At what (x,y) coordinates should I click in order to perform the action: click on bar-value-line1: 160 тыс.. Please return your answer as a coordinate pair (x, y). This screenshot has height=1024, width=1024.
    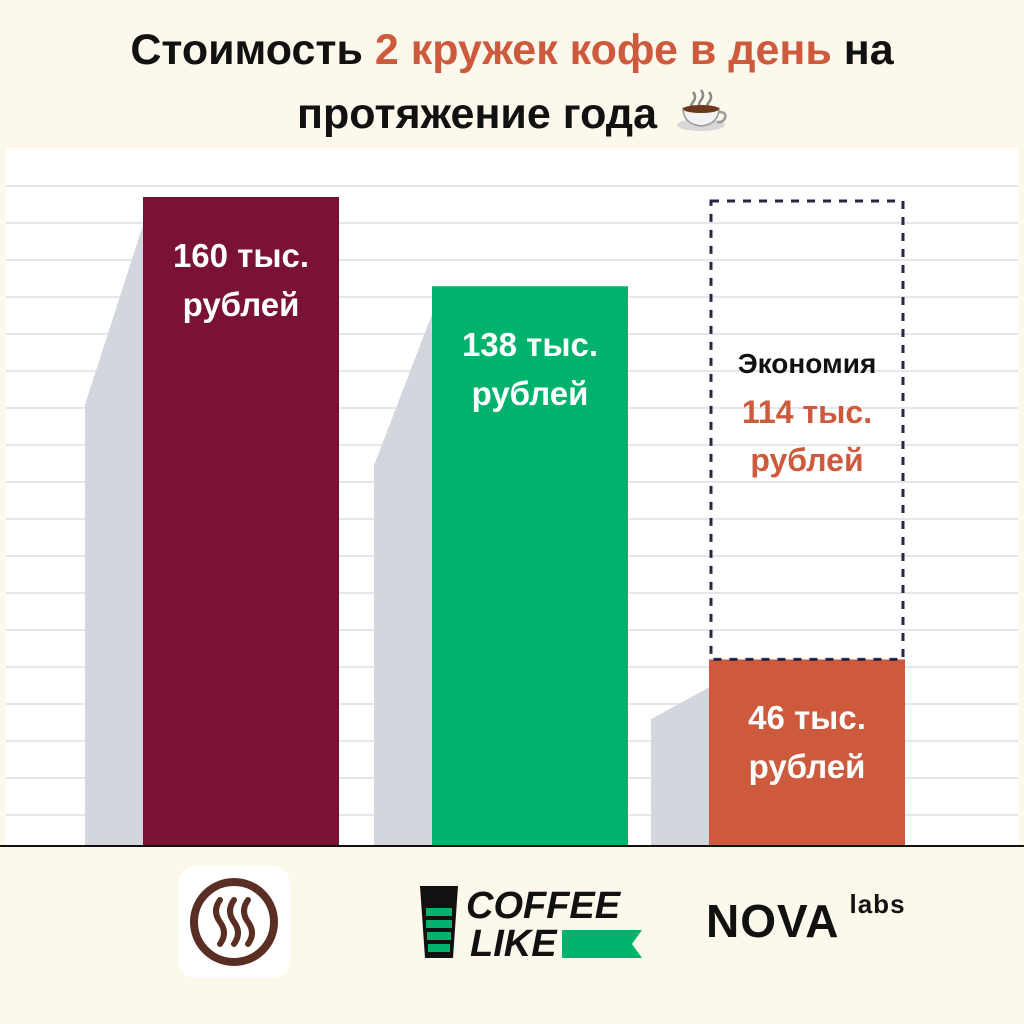
    Looking at the image, I should click on (241, 255).